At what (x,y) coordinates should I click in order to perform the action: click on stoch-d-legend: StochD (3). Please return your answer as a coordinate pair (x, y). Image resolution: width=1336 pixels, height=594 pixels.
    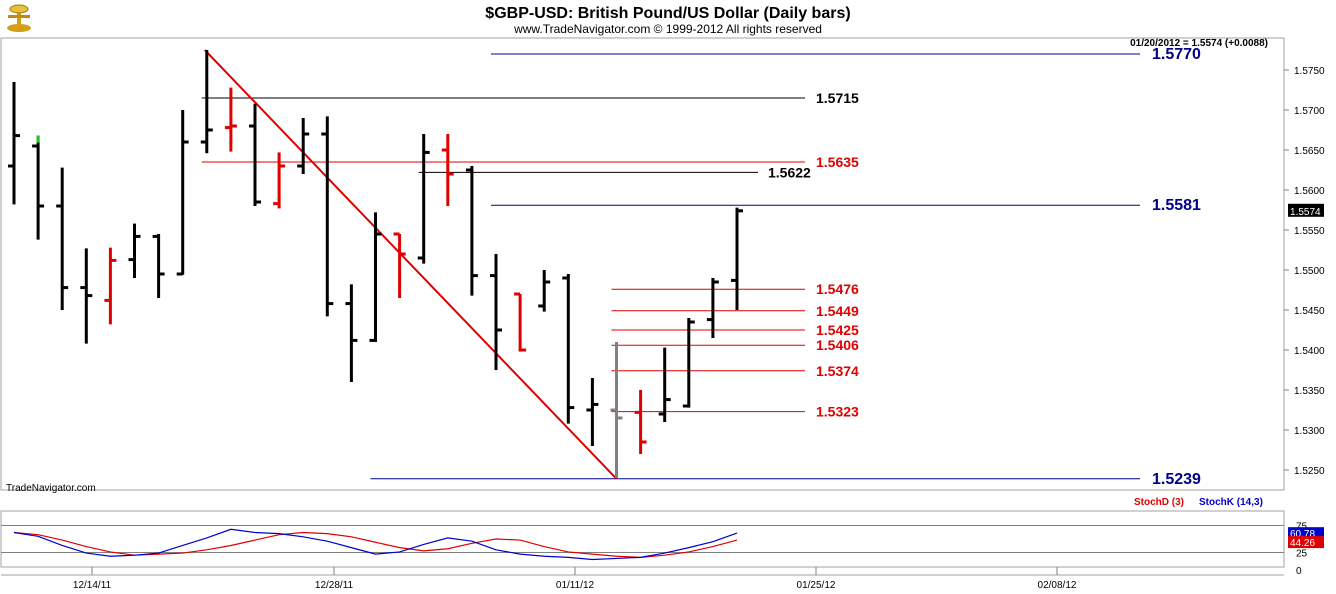
    Looking at the image, I should click on (1159, 502).